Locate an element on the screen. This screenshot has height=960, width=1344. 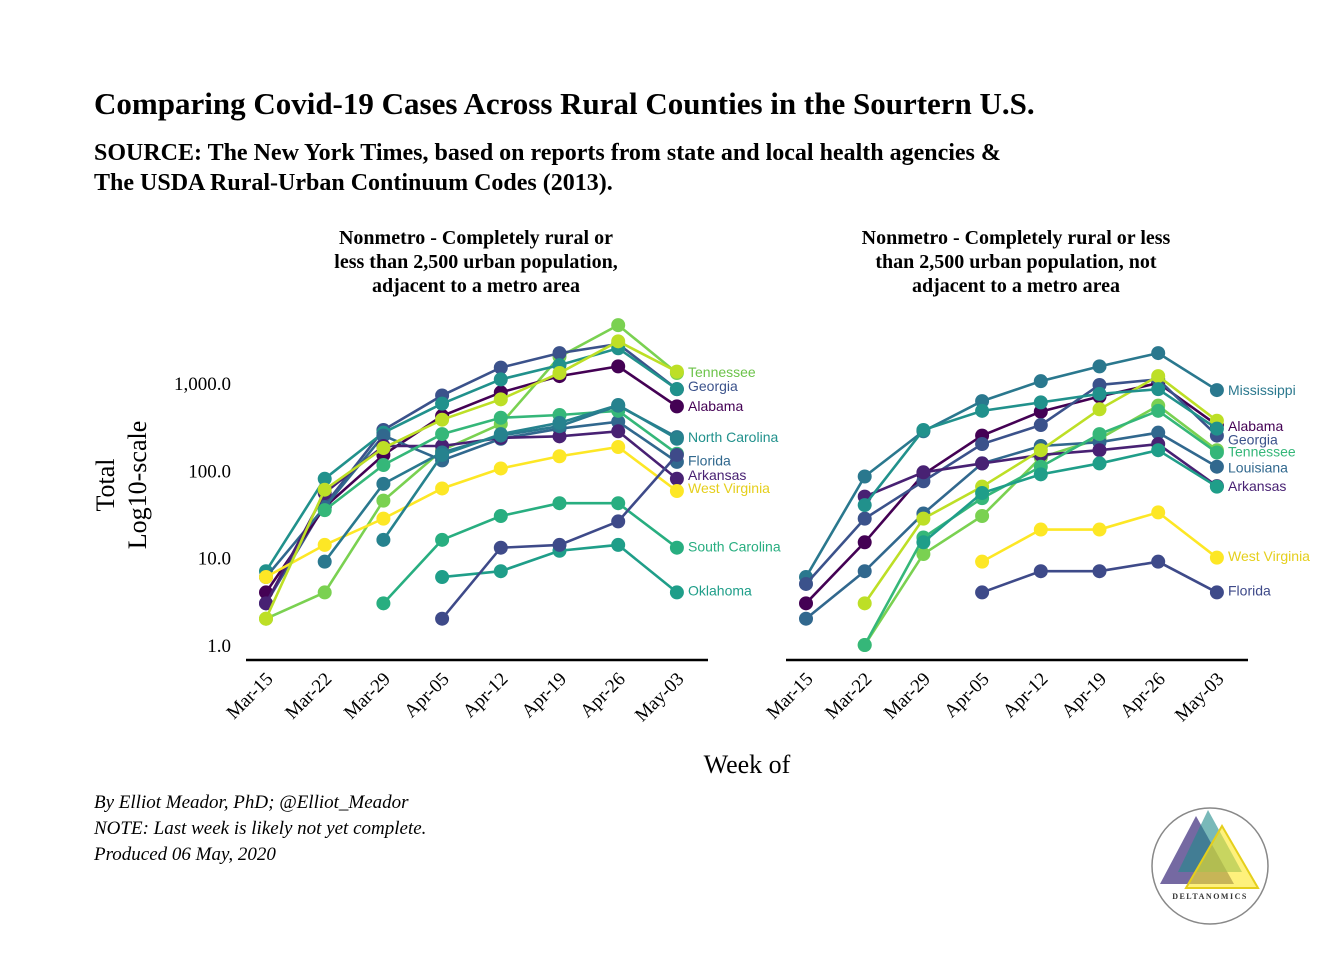
y-tick-label: 10.0 is located at coordinates (214, 559).